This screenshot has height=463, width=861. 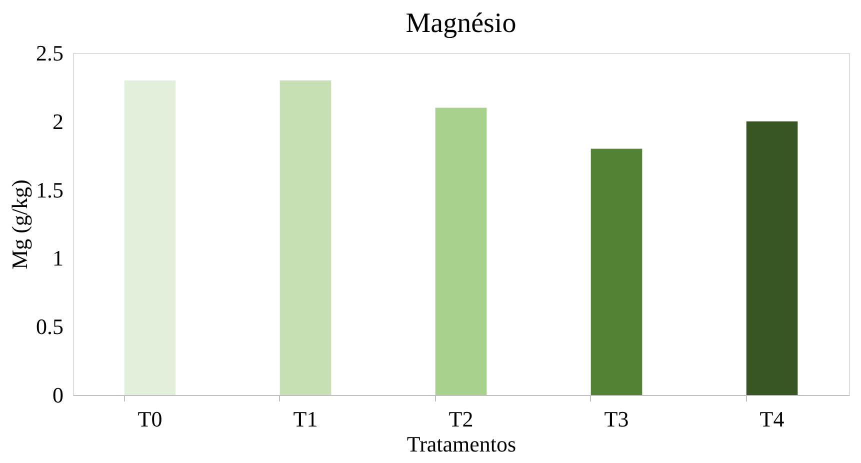 I want to click on y-tick-label: 1.5, so click(x=50, y=189).